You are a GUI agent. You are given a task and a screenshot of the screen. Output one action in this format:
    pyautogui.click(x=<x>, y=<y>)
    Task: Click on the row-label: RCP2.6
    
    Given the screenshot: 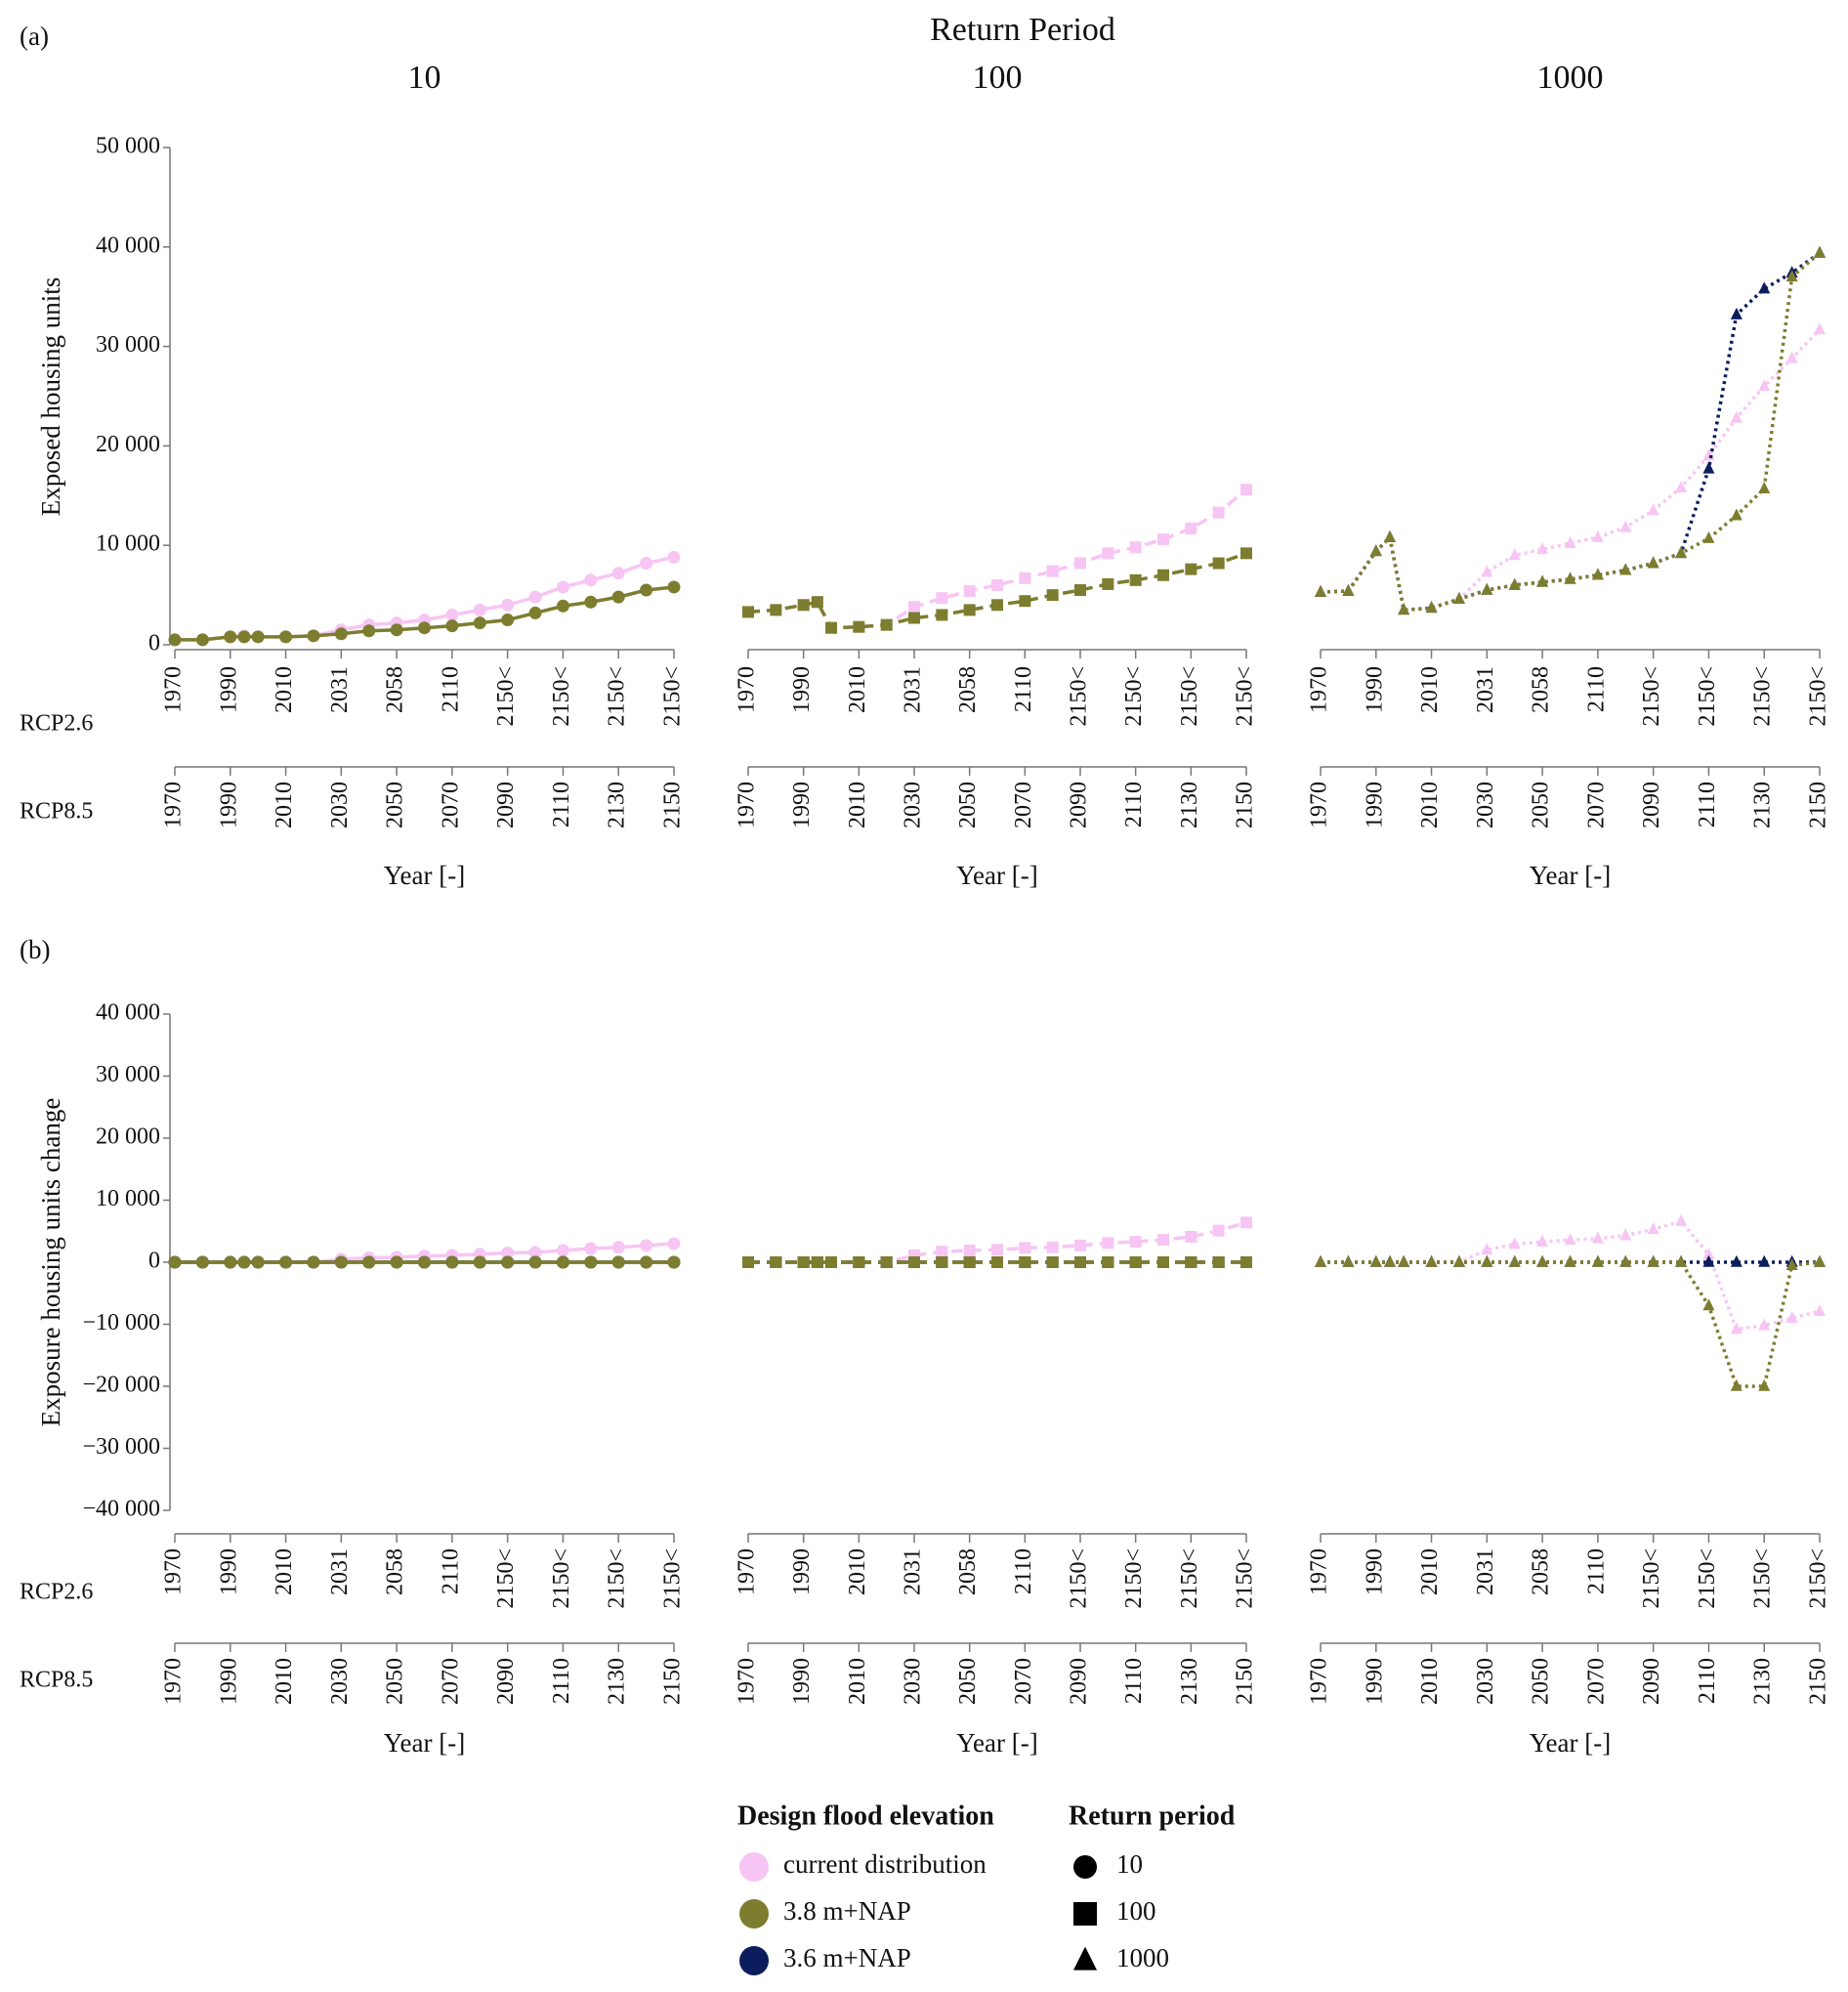 What is the action you would take?
    pyautogui.click(x=56, y=1592)
    